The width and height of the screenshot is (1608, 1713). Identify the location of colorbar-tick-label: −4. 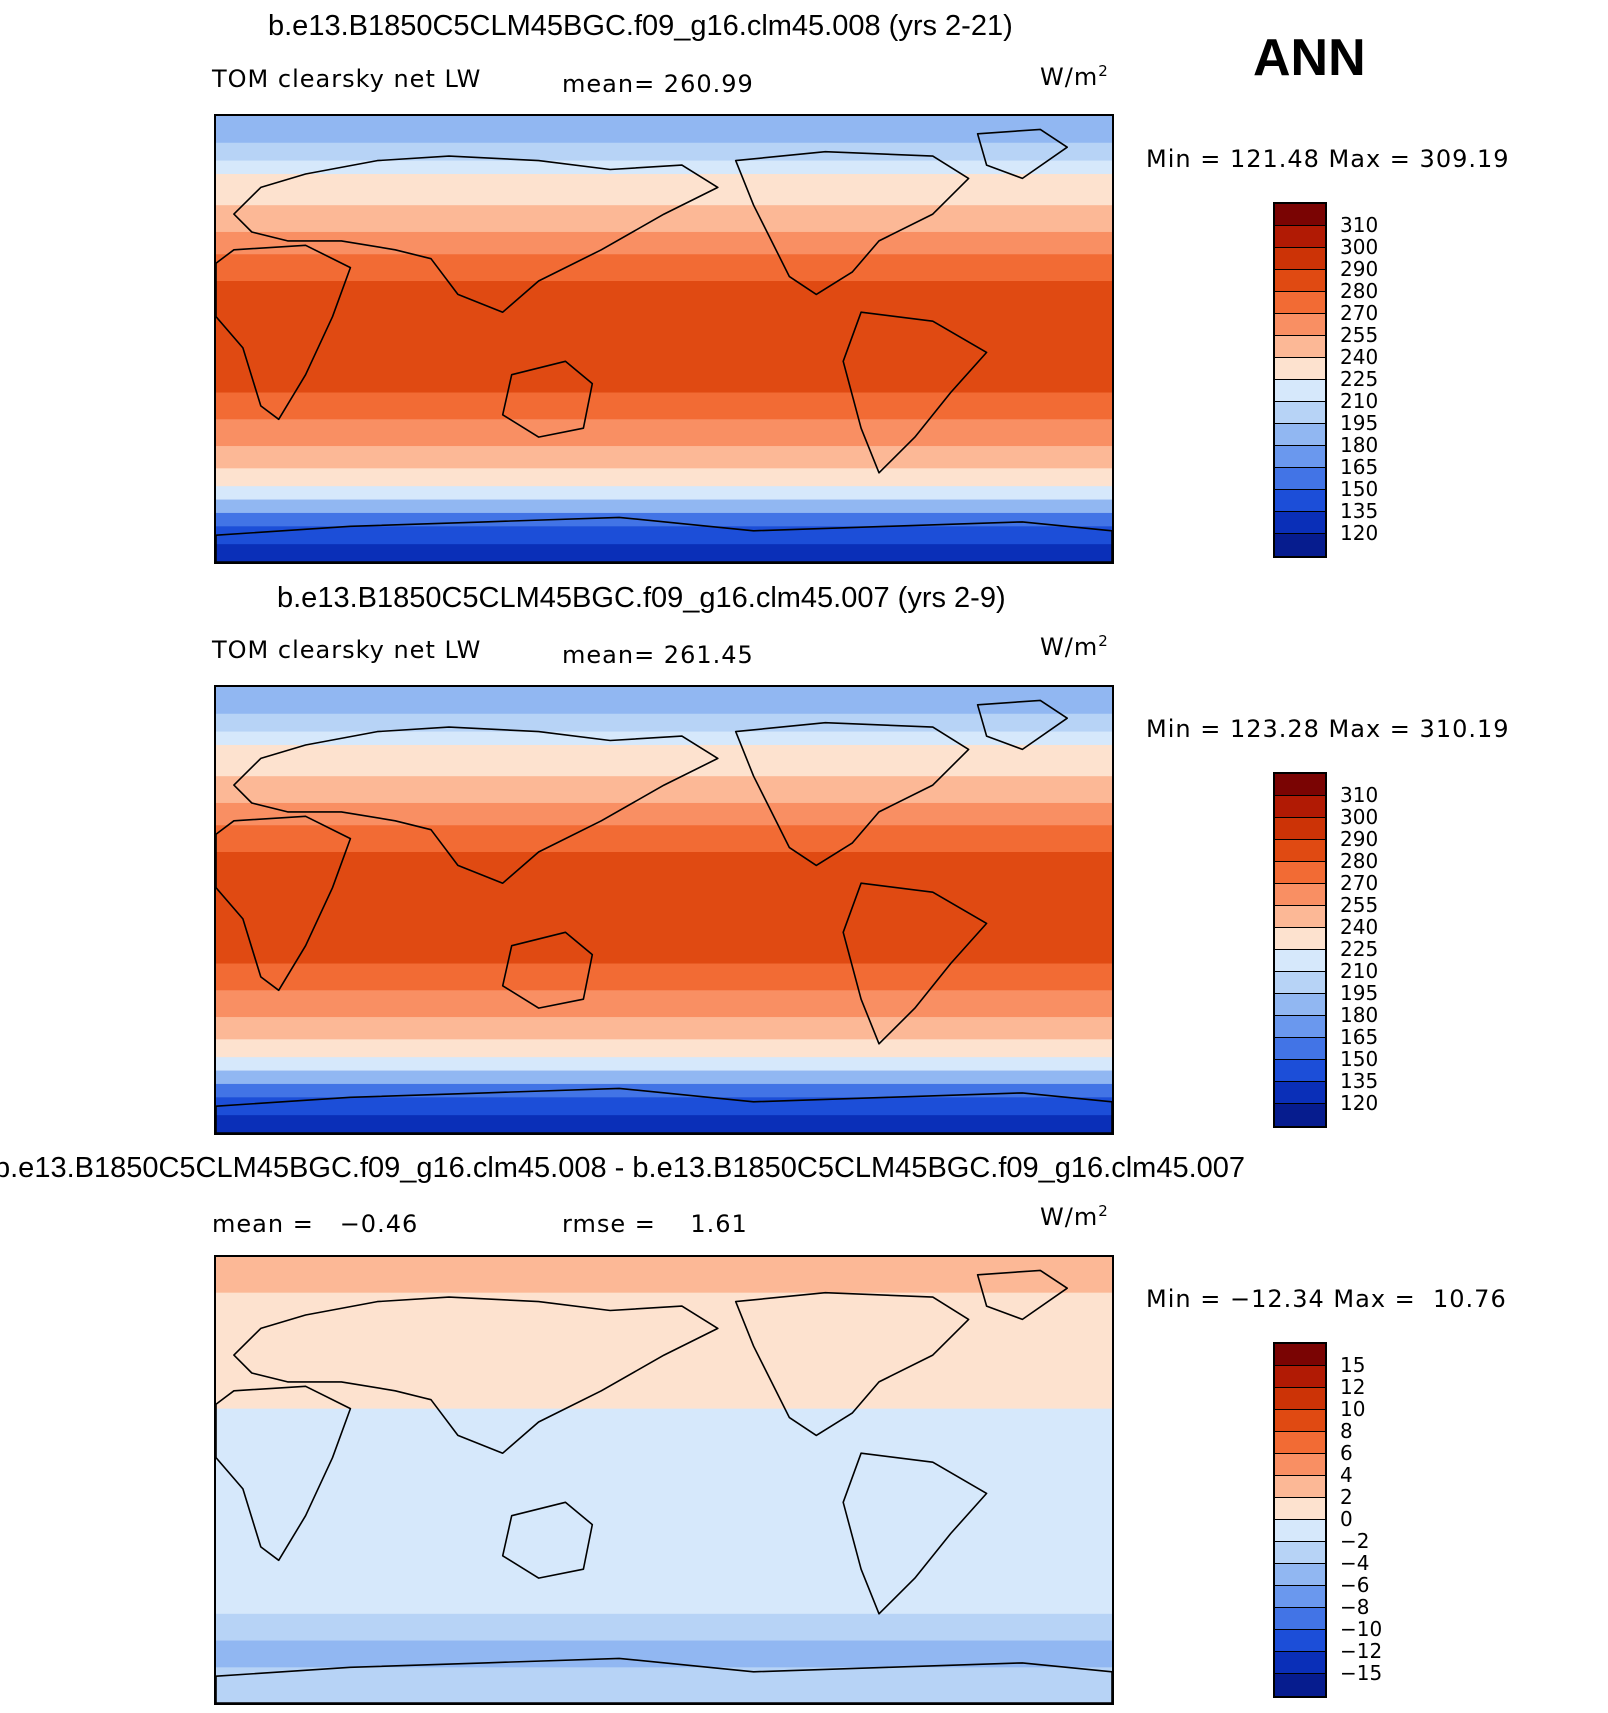
(1355, 1563).